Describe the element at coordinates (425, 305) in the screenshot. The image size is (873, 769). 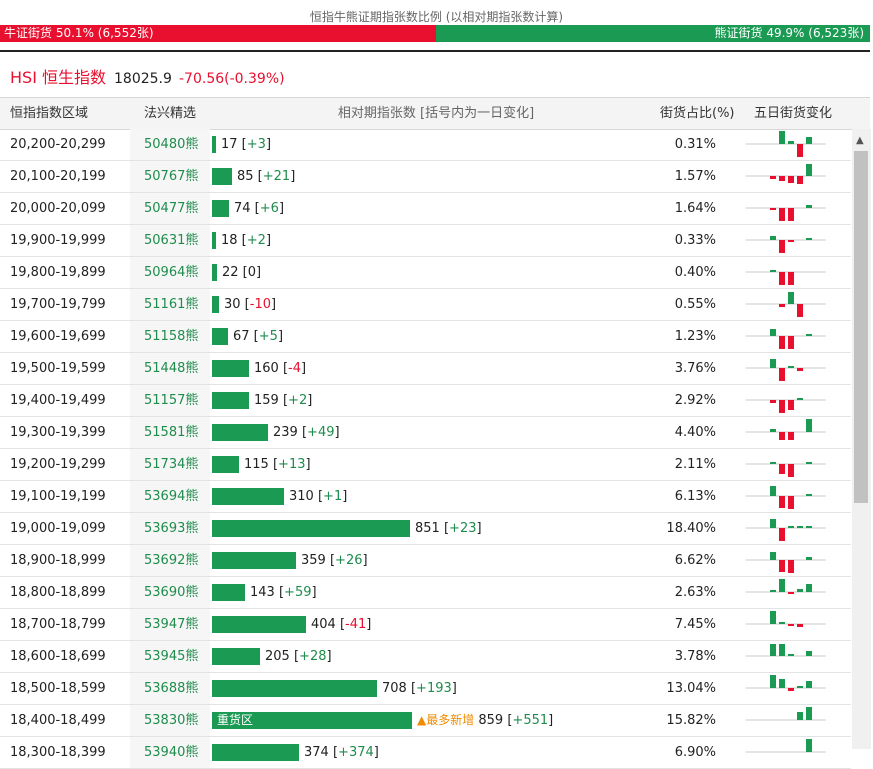
I see `table-row: 19,700-19,799 51161熊 30 [-10] 0.55%` at that location.